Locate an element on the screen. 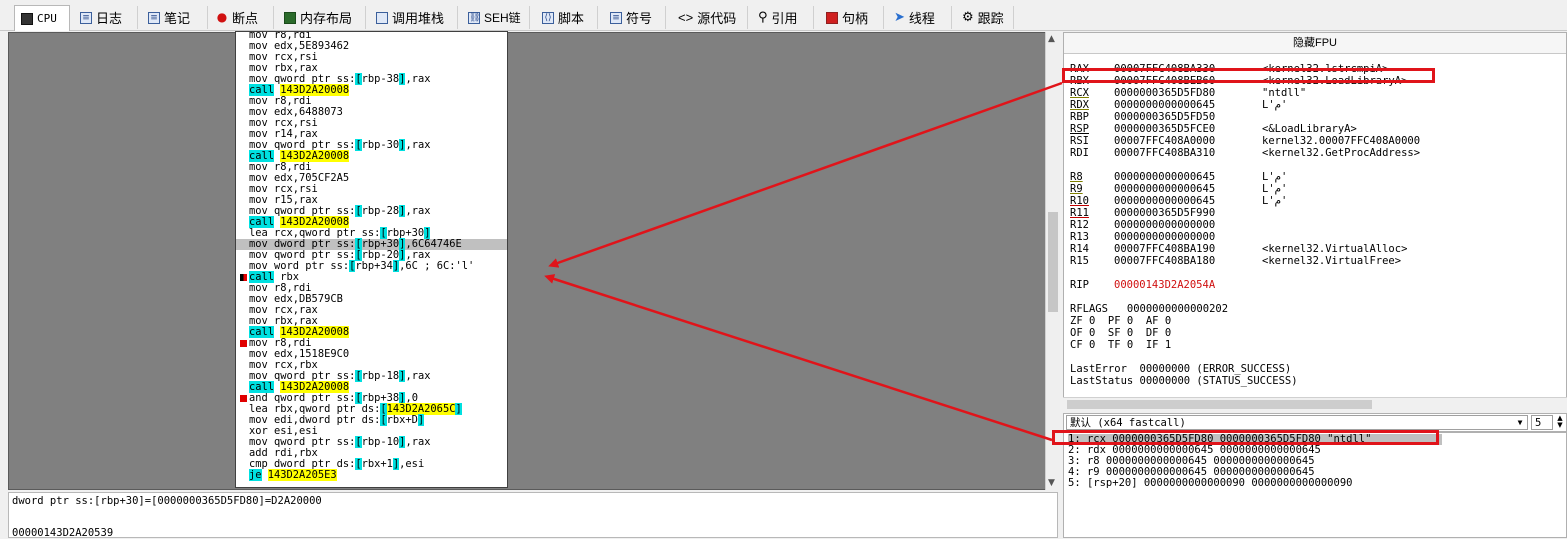 This screenshot has width=1567, height=539. tab-symbols: ≡ 符号 is located at coordinates (635, 17).